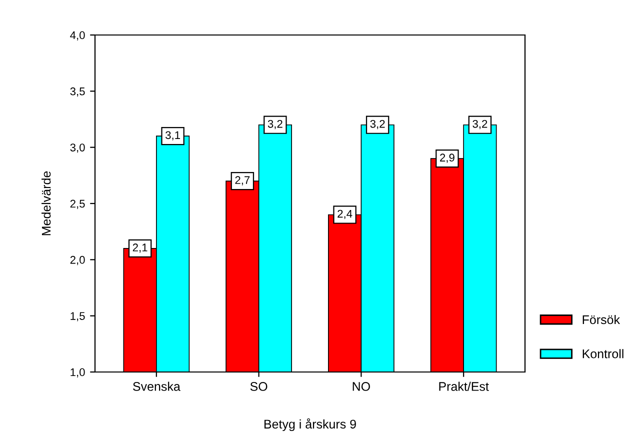  What do you see at coordinates (361, 386) in the screenshot?
I see `x-tick-label: NO` at bounding box center [361, 386].